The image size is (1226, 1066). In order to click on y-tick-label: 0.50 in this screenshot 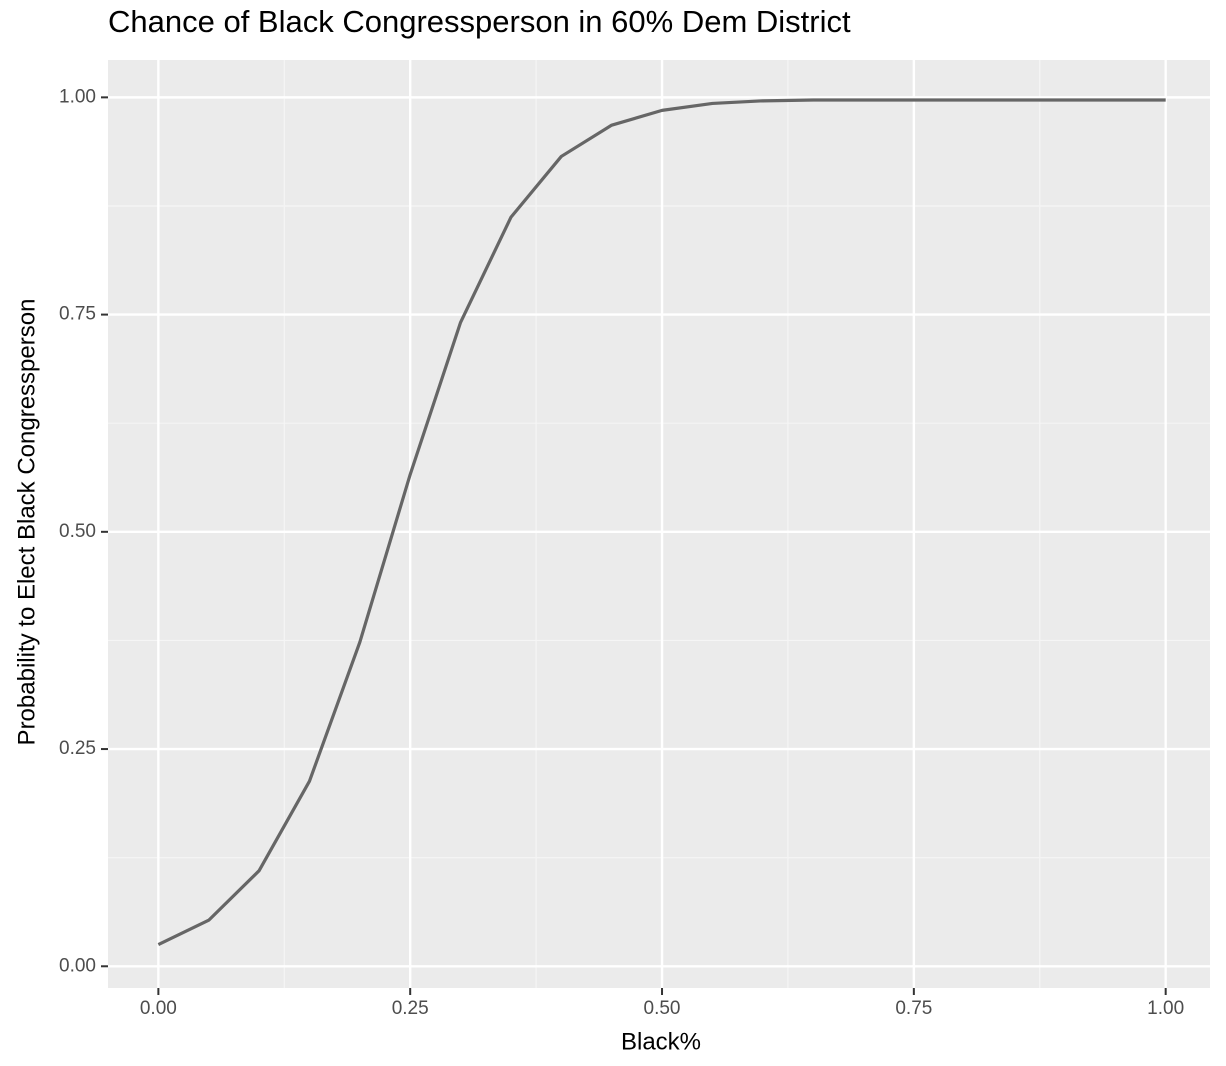, I will do `click(77, 531)`.